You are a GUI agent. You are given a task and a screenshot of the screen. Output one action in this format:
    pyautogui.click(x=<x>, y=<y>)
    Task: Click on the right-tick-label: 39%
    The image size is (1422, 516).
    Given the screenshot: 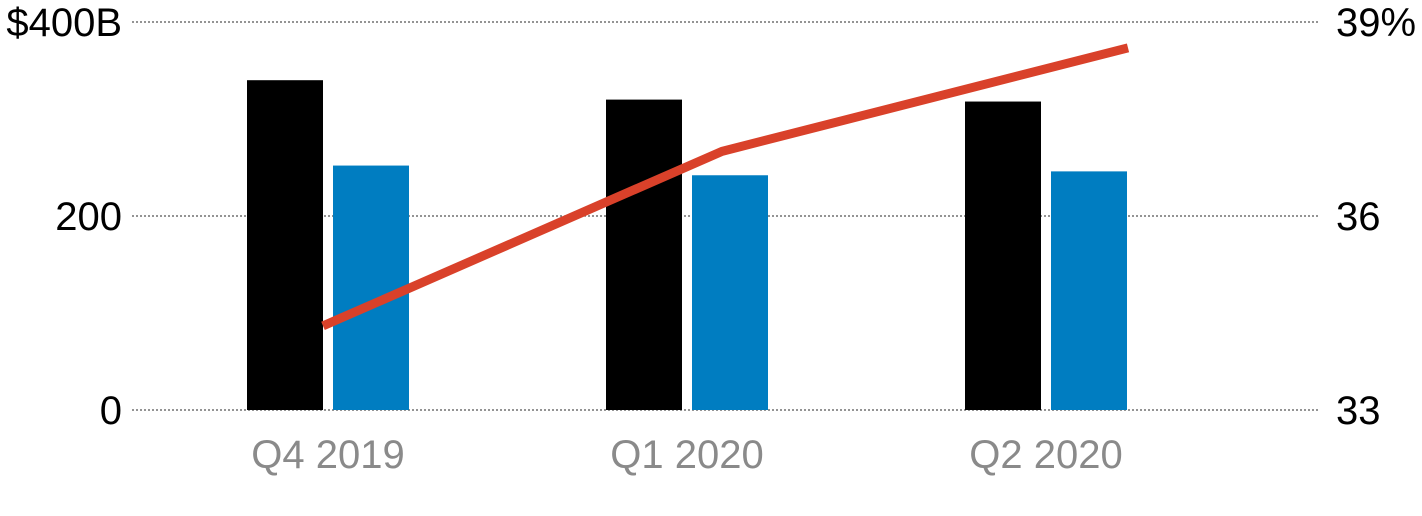 What is the action you would take?
    pyautogui.click(x=1376, y=23)
    